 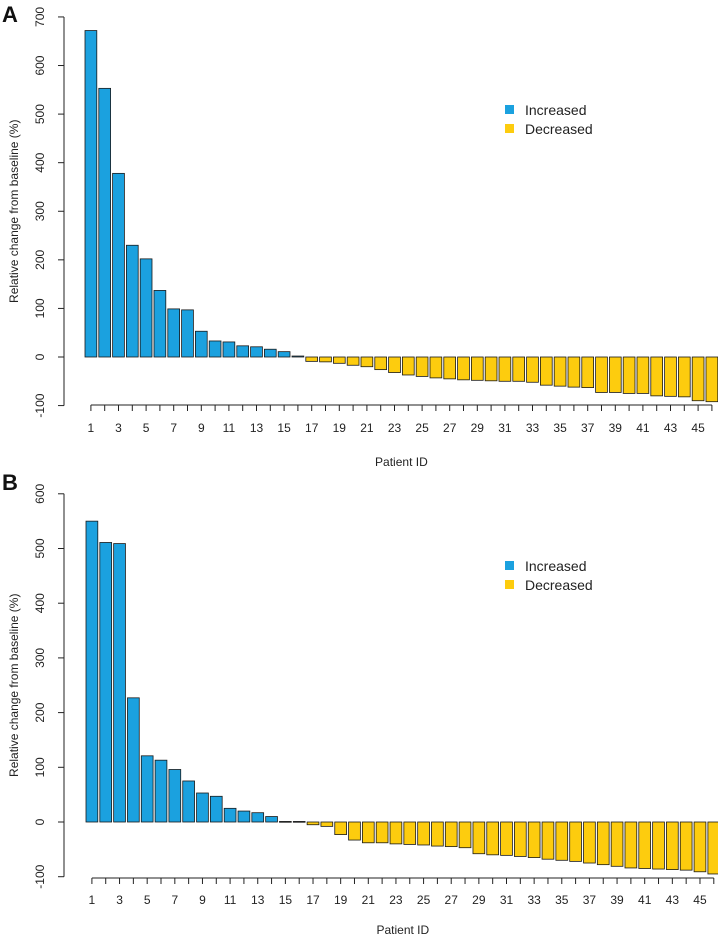 I want to click on x-tick-label: 19, so click(x=340, y=428).